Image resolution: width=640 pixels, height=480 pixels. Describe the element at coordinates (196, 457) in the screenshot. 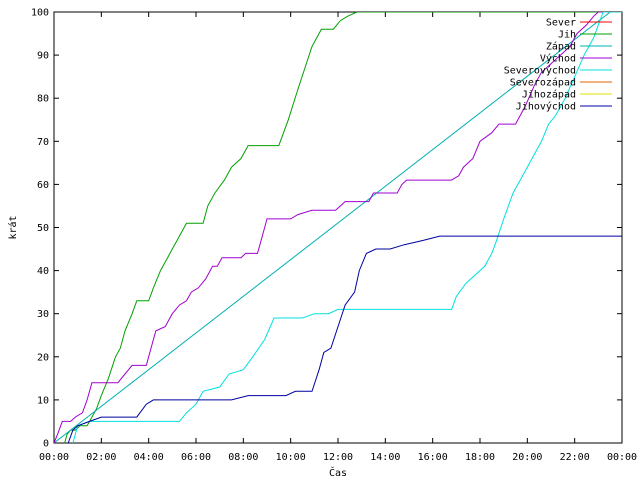

I see `x-tick-label: 06:00` at that location.